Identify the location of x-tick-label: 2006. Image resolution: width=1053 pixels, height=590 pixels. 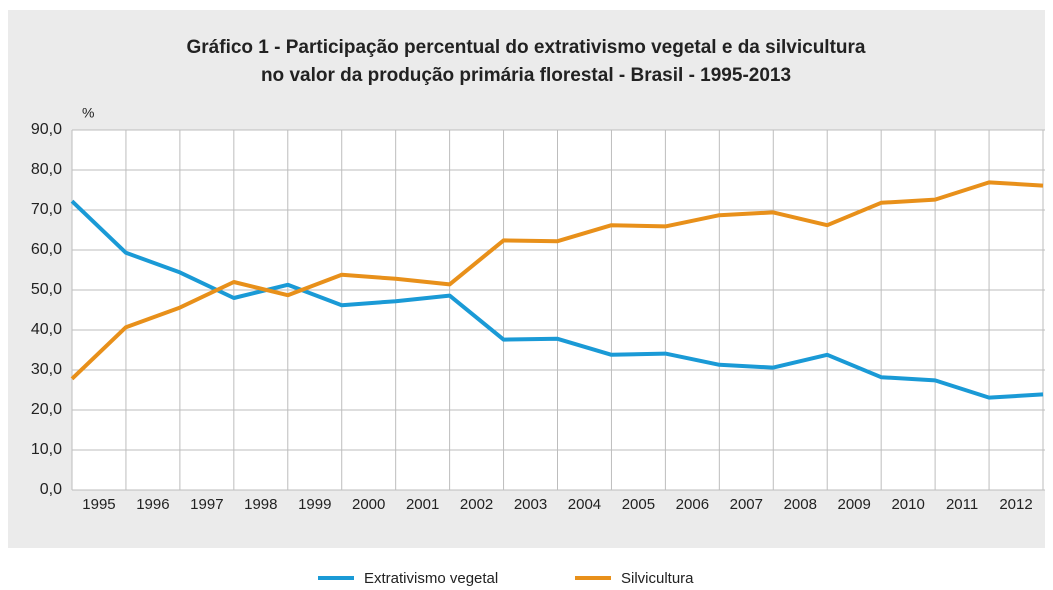
(692, 504).